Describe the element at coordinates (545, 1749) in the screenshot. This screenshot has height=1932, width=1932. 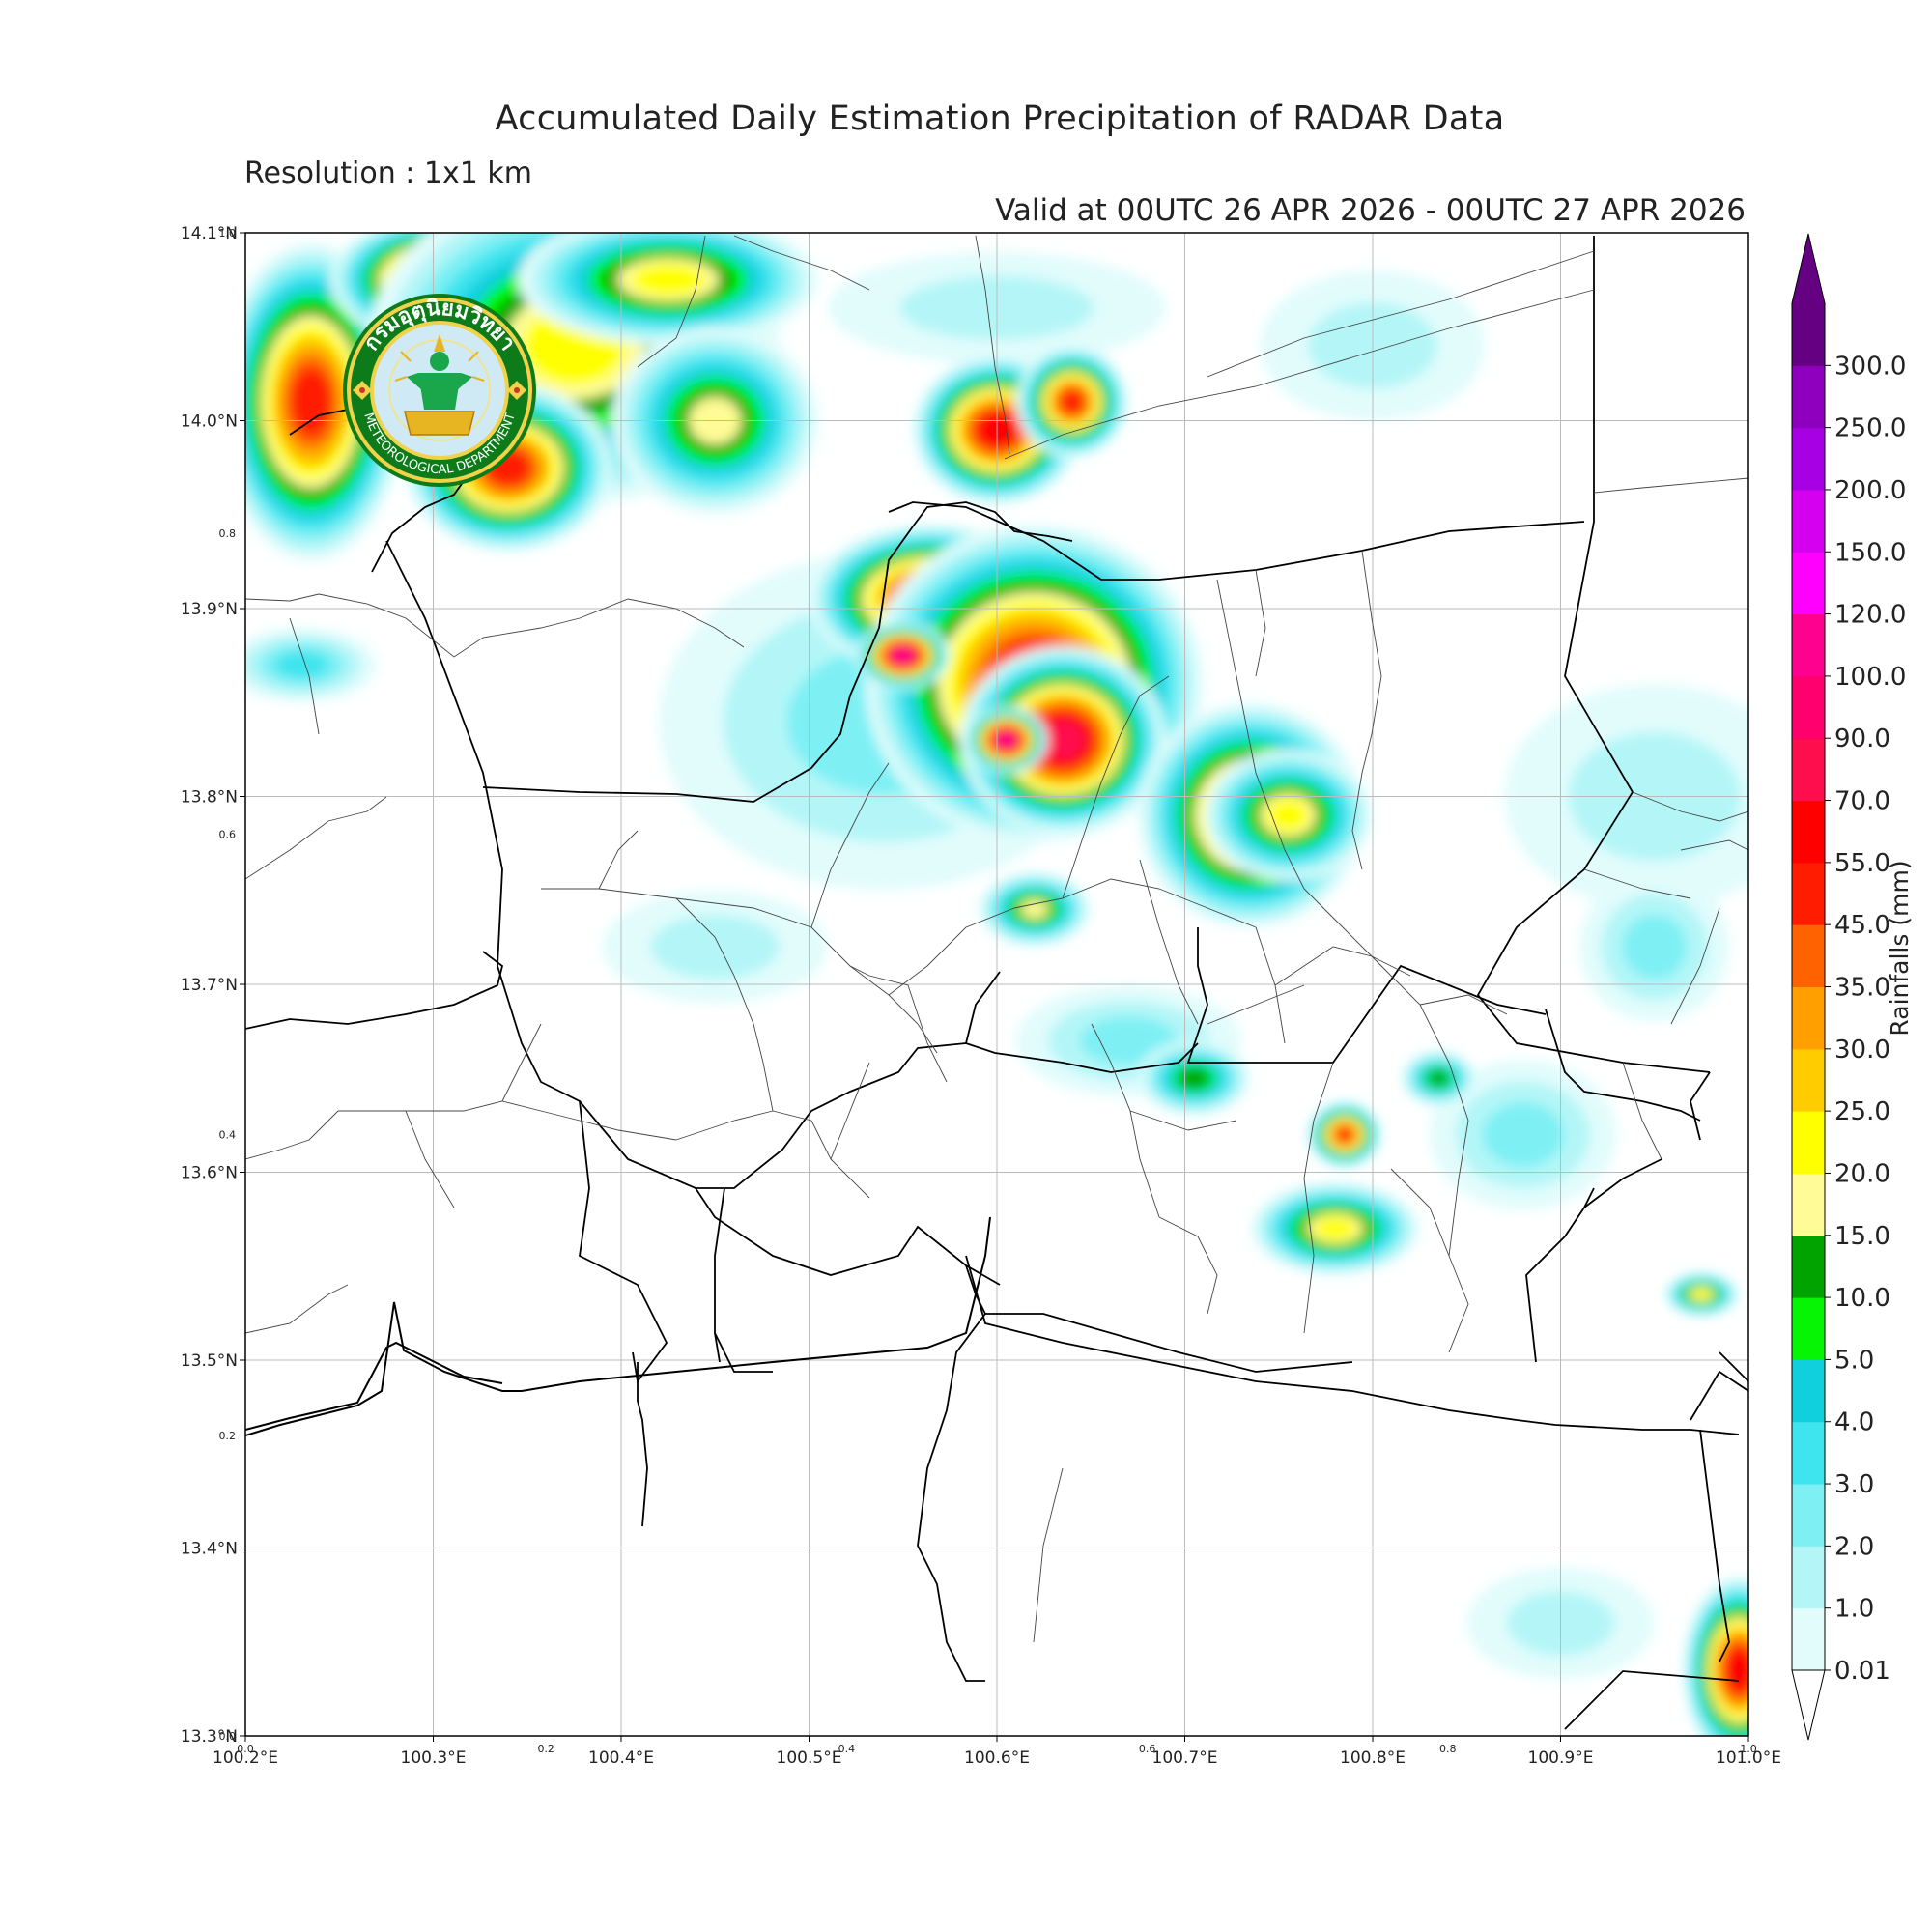
I see `minor-x-tick-label: 0.2` at that location.